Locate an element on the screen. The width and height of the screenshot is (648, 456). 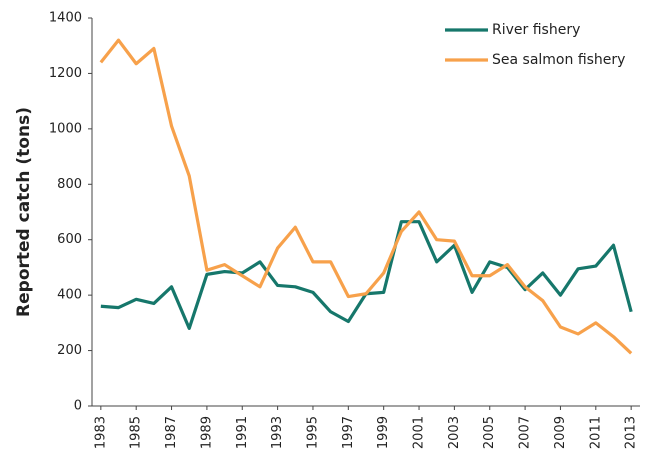
y-tick-label: 600 is located at coordinates (69, 239).